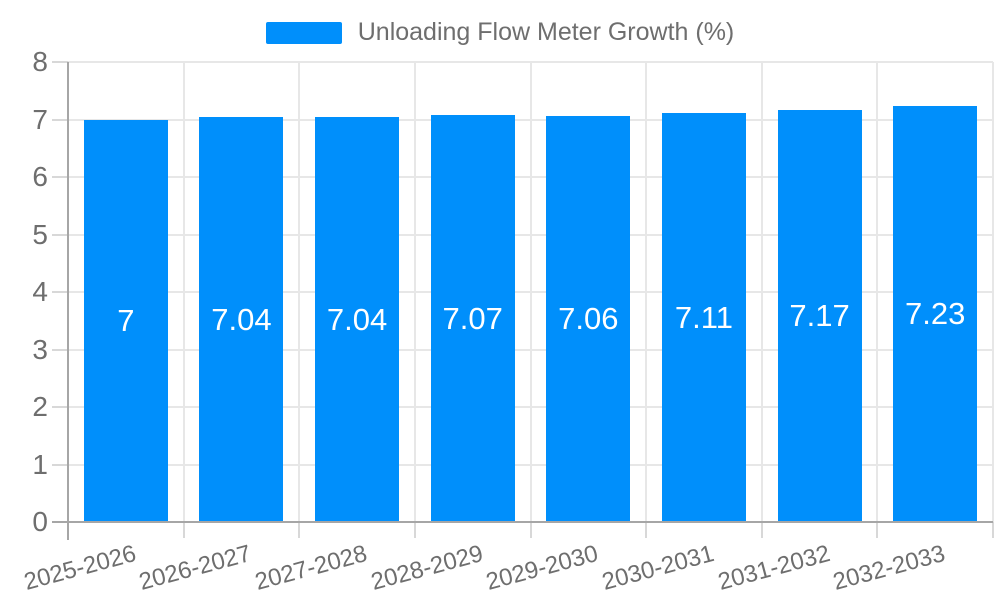  Describe the element at coordinates (40, 119) in the screenshot. I see `y-axis-label: 7` at that location.